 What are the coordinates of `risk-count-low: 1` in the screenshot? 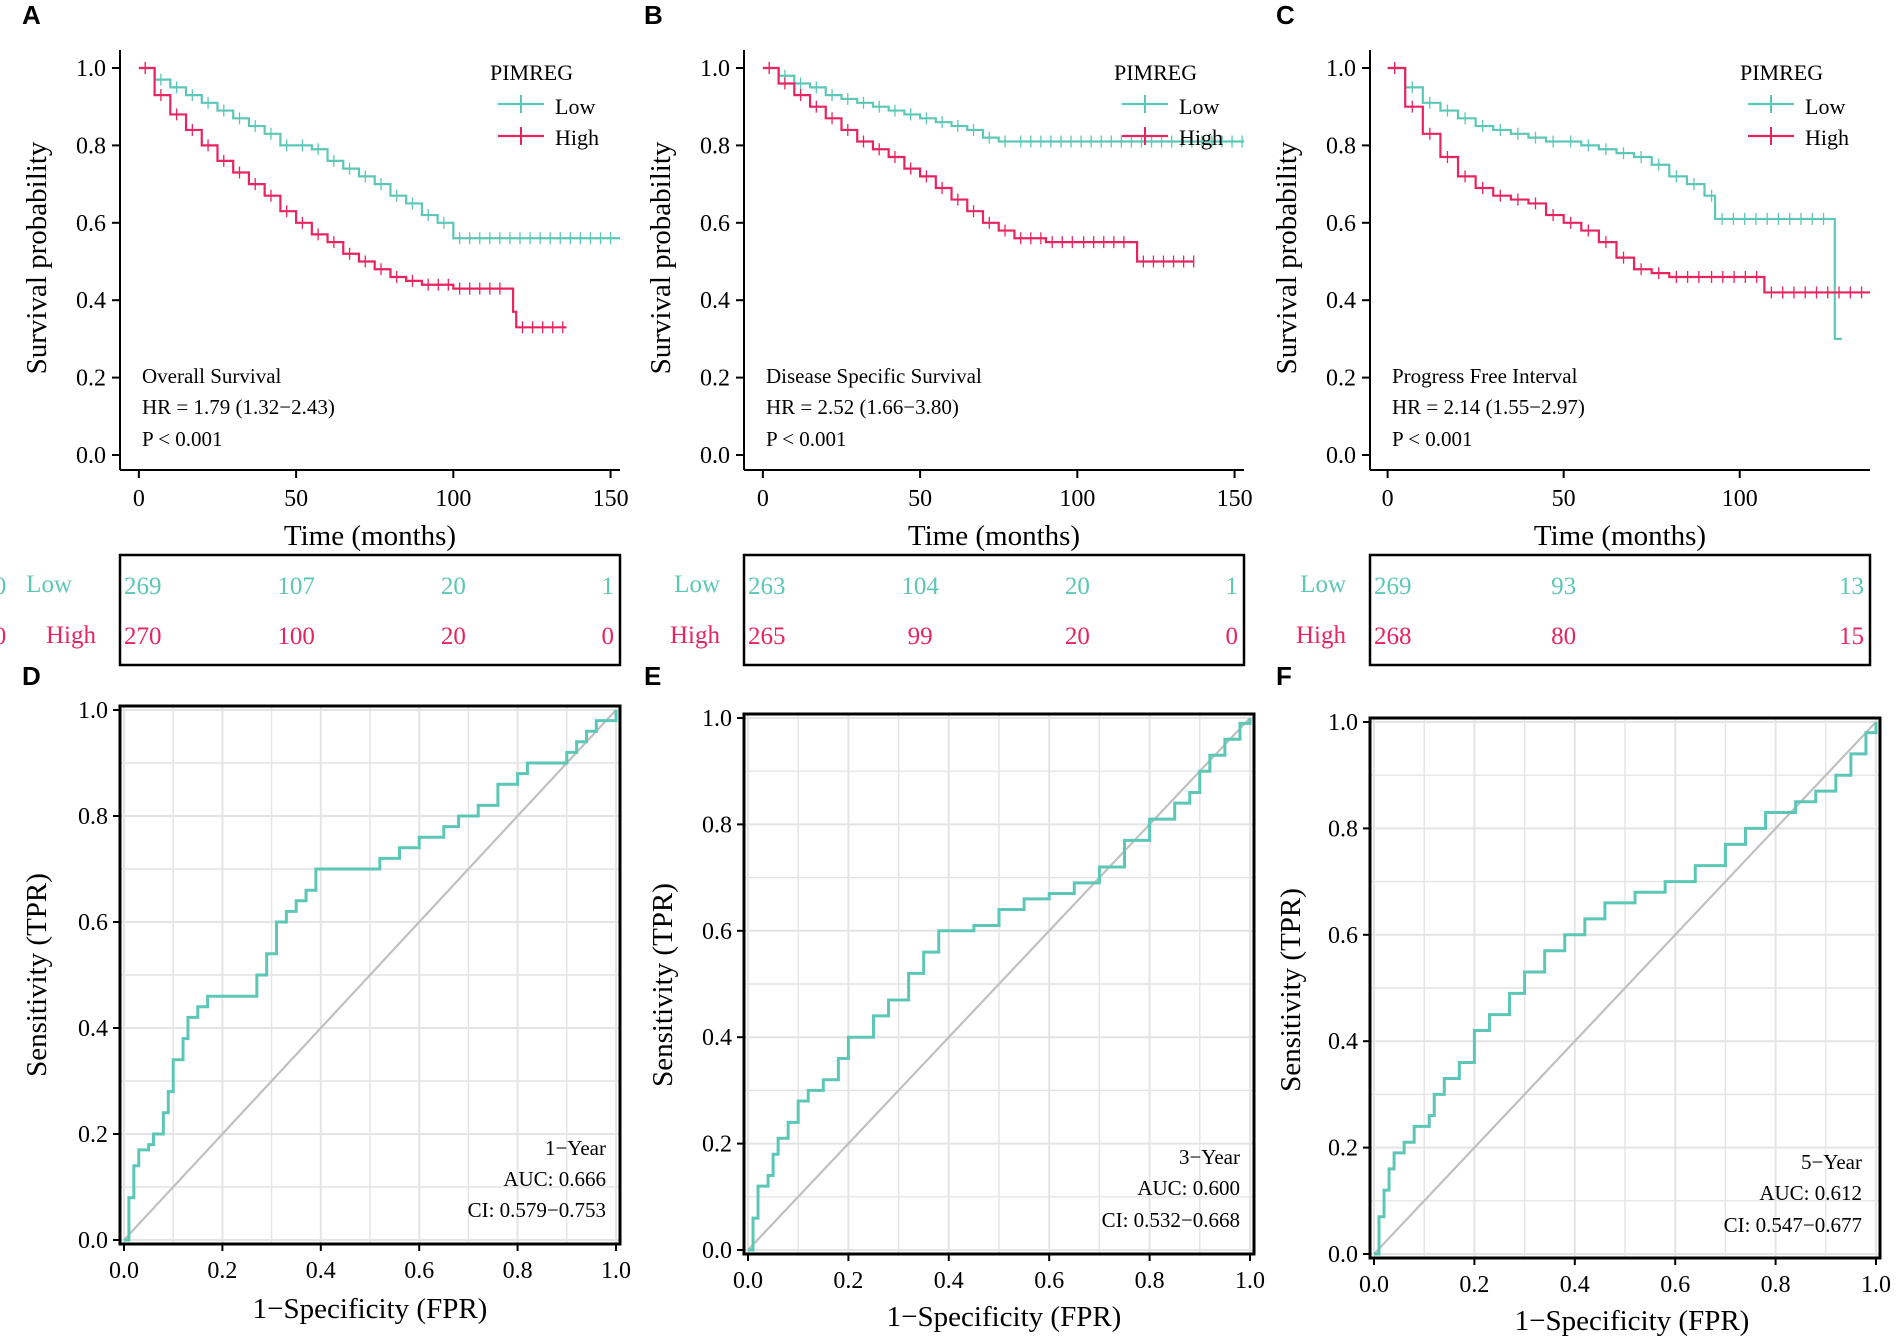 It's located at (608, 586).